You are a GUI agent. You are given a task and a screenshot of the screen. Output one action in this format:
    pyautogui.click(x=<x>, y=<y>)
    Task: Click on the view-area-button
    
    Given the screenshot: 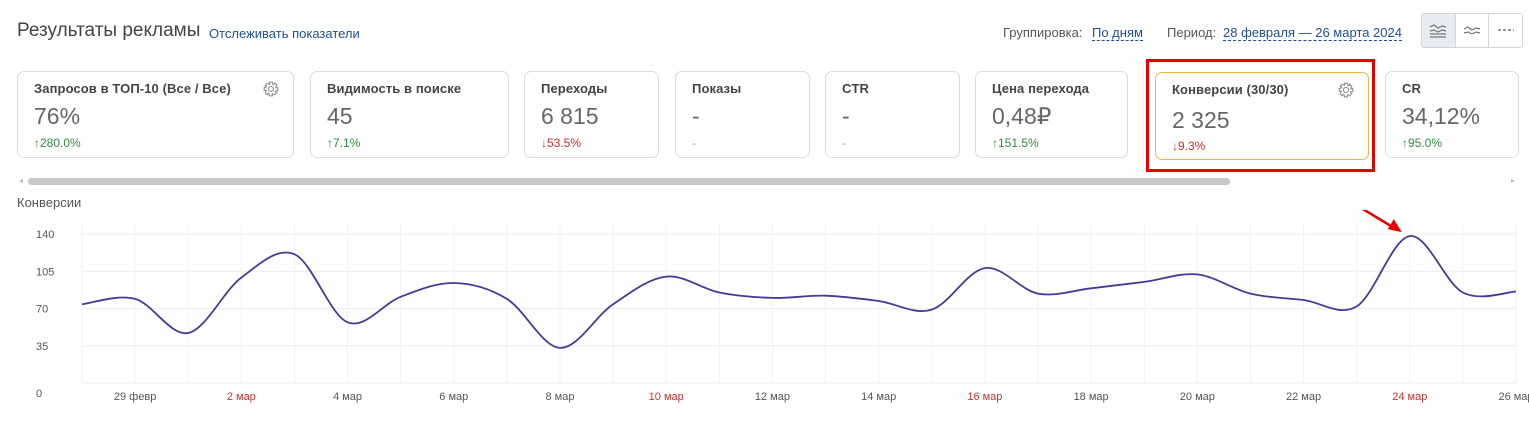 What is the action you would take?
    pyautogui.click(x=1438, y=30)
    